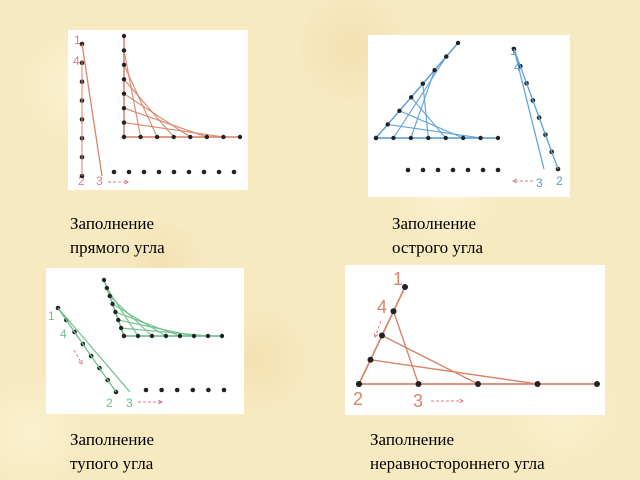 The image size is (640, 480). I want to click on obtuse-angle-drawing: 1 4 2 3, so click(137, 343).